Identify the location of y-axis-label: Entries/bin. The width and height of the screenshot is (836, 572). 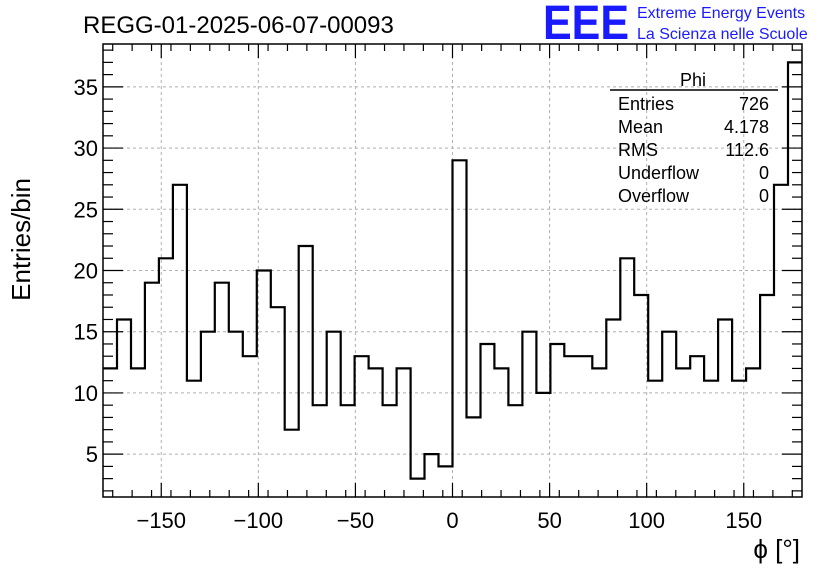
(21, 239).